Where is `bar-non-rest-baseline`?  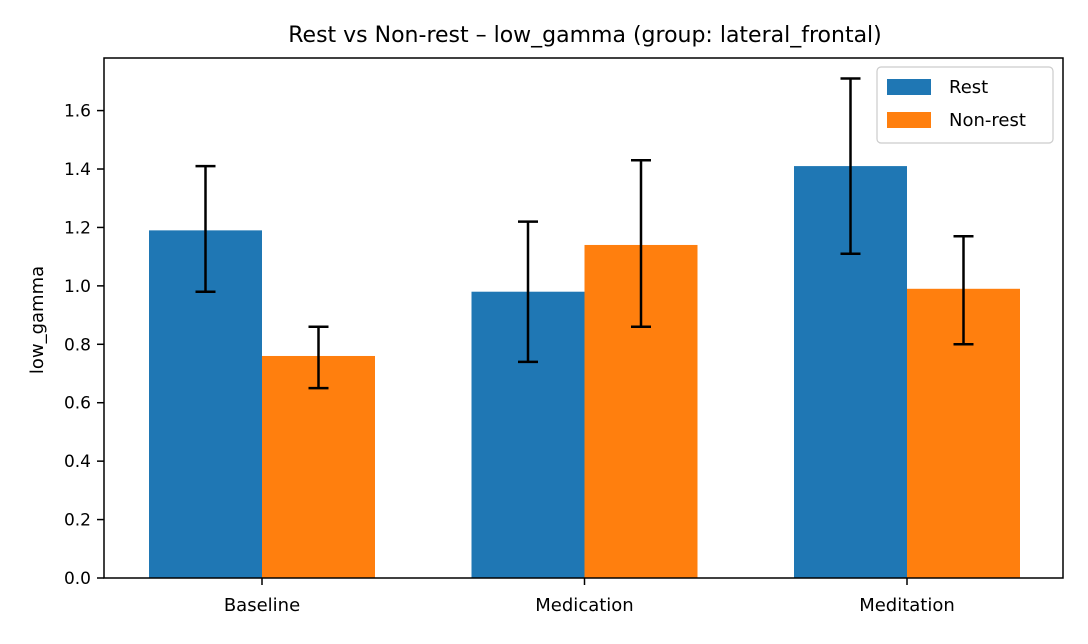
bar-non-rest-baseline is located at coordinates (318, 466).